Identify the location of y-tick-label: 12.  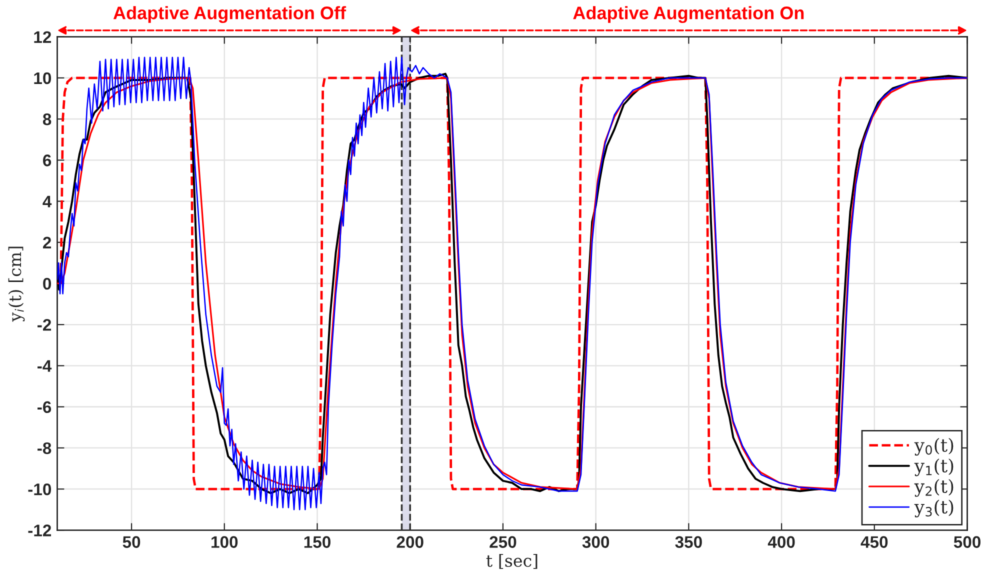
(43, 37).